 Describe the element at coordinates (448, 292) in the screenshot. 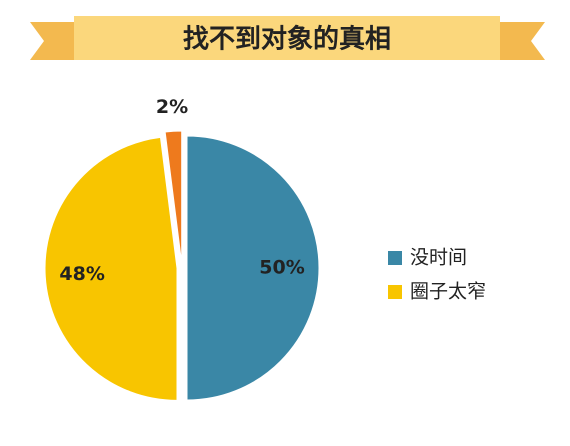

I see `legend-label: 圈子太窄` at that location.